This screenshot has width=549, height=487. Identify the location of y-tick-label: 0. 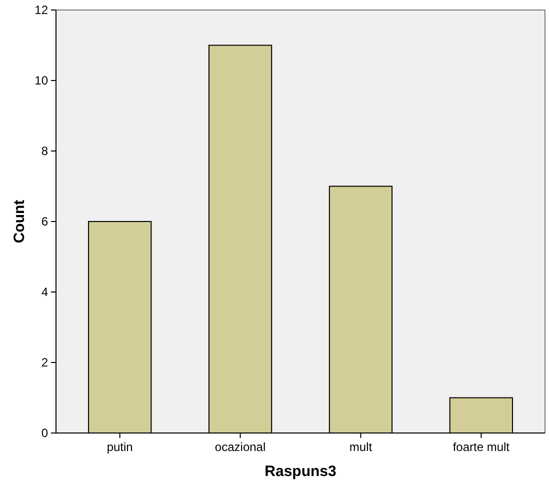
(44, 433).